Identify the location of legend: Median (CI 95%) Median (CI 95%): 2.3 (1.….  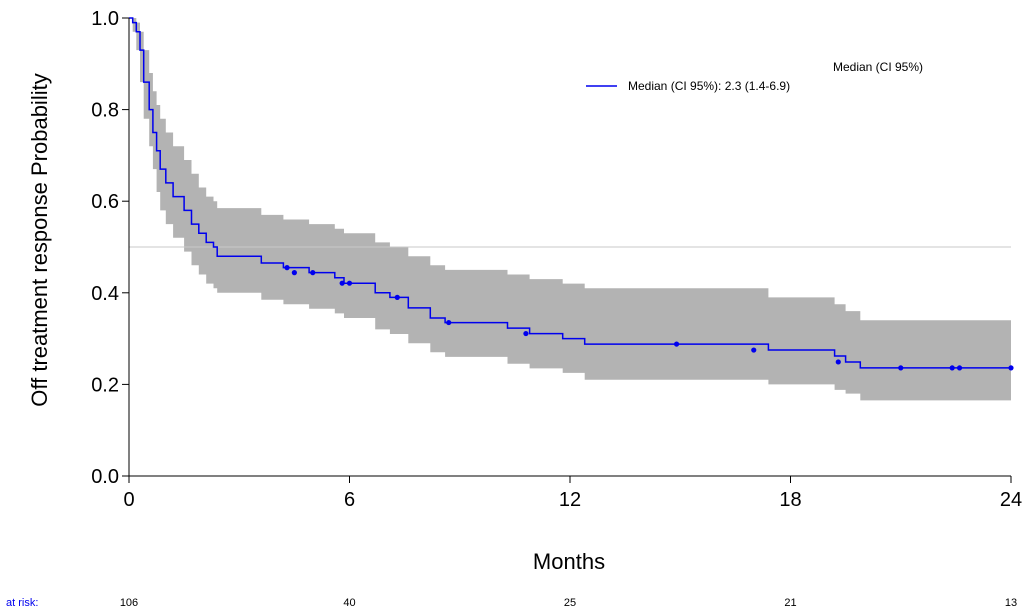
(754, 76).